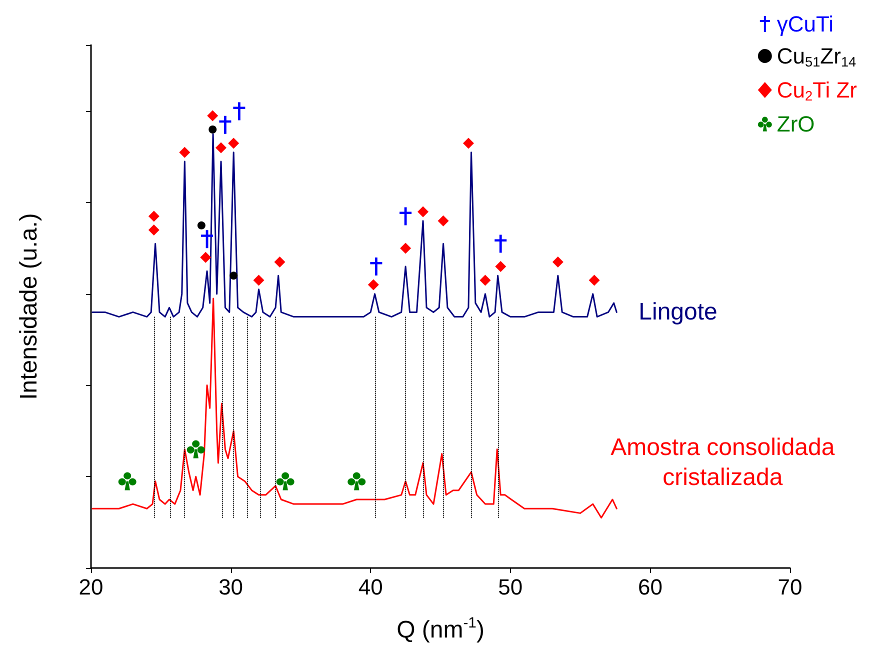 This screenshot has width=882, height=668. I want to click on x-tick-label: 30, so click(231, 587).